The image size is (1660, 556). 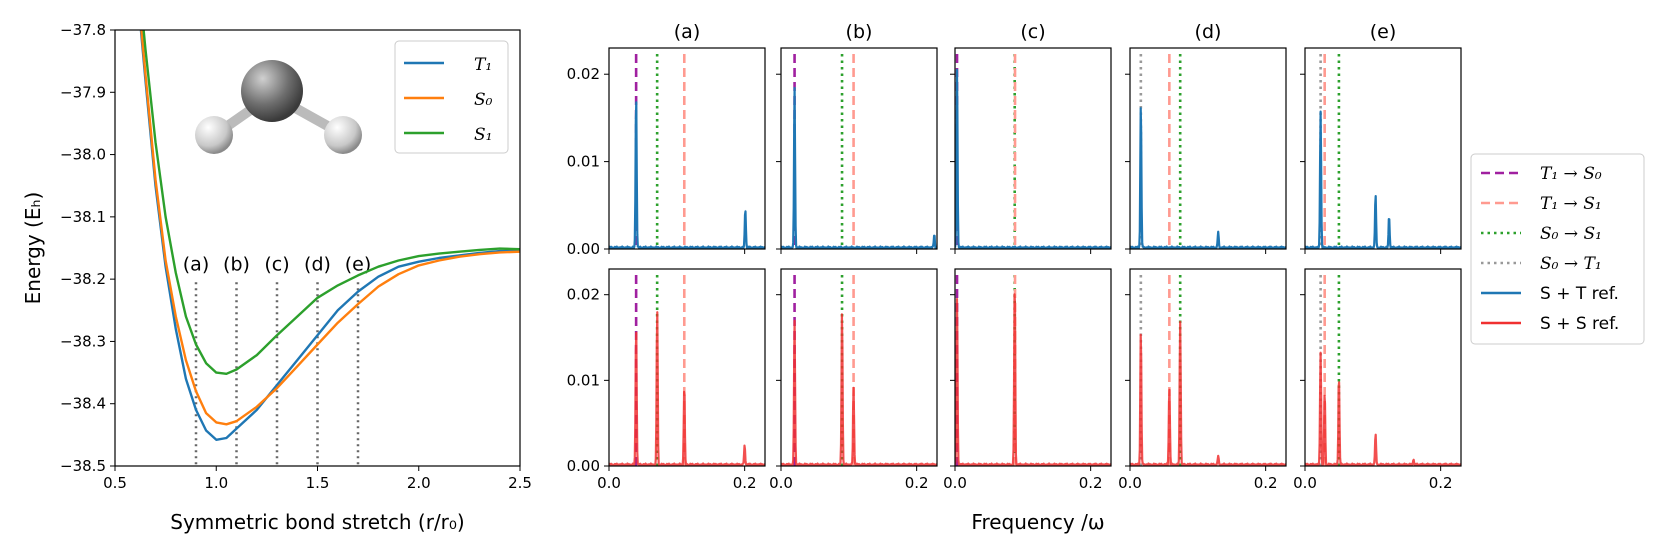 I want to click on spec-legend-label-3: S₀ → T₁, so click(x=1571, y=264).